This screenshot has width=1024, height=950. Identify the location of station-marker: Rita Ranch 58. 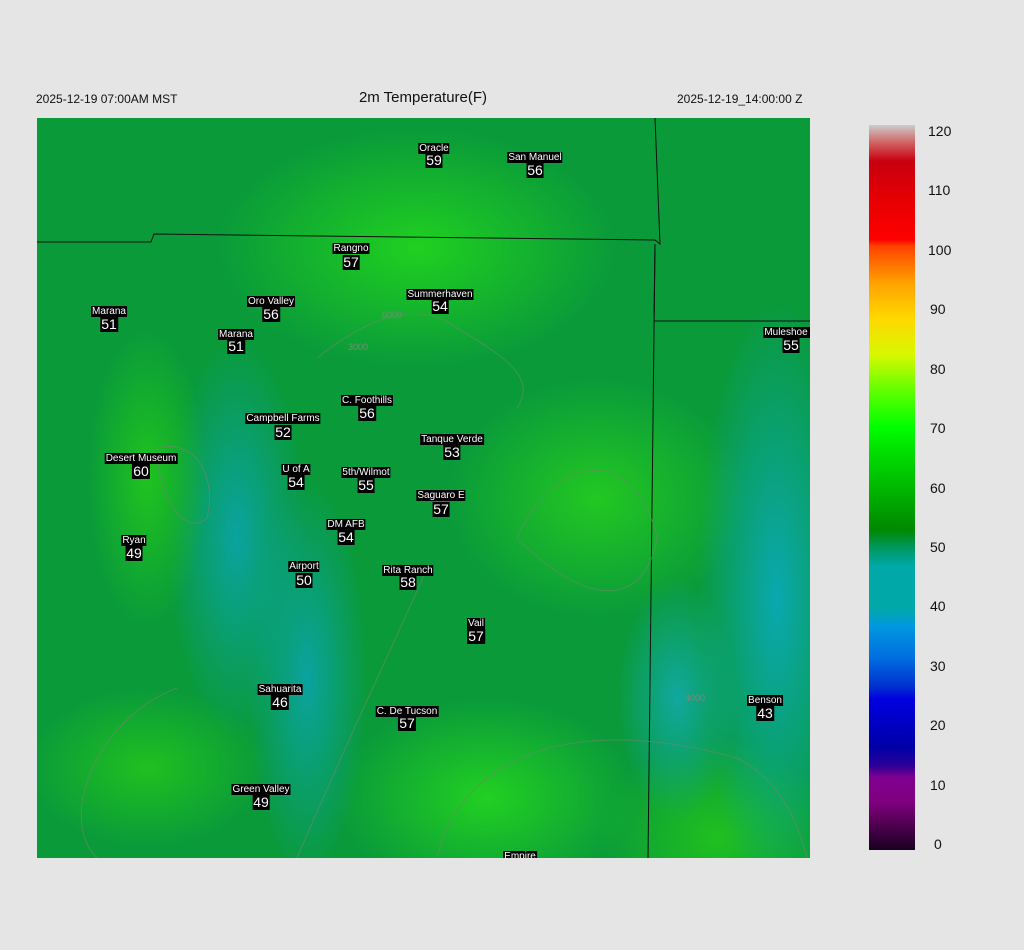
(408, 575).